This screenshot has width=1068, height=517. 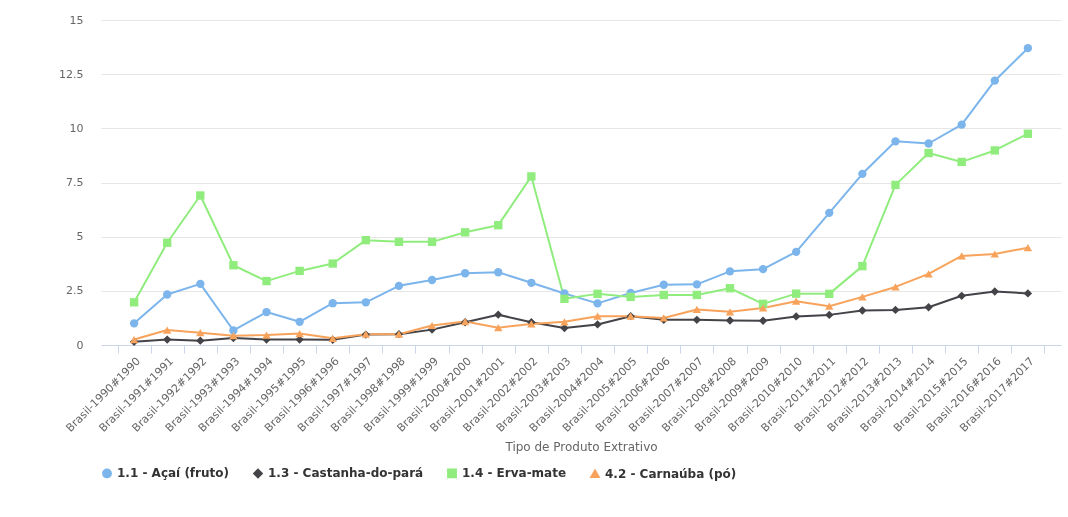 I want to click on legend-label: 4.2 - Carnaúba (pó), so click(x=671, y=473).